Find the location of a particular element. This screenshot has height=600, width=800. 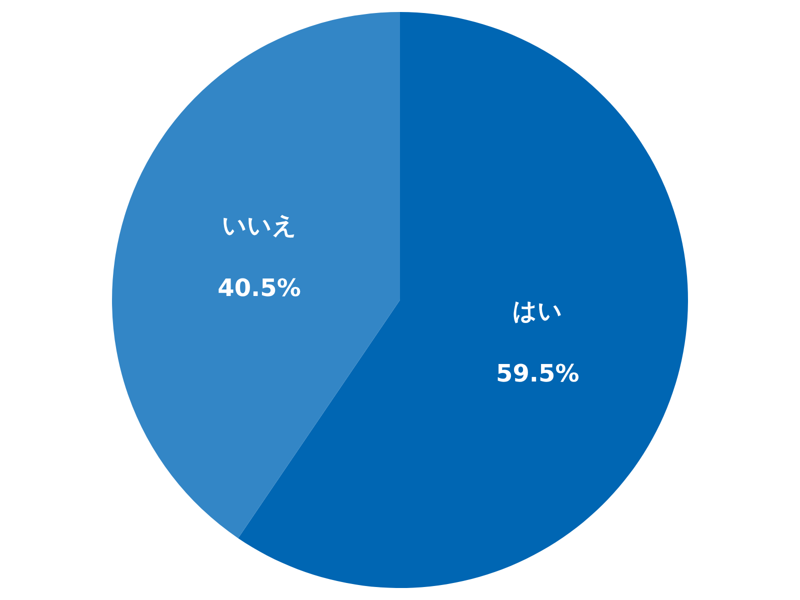

data-label: 40.5% is located at coordinates (259, 288).